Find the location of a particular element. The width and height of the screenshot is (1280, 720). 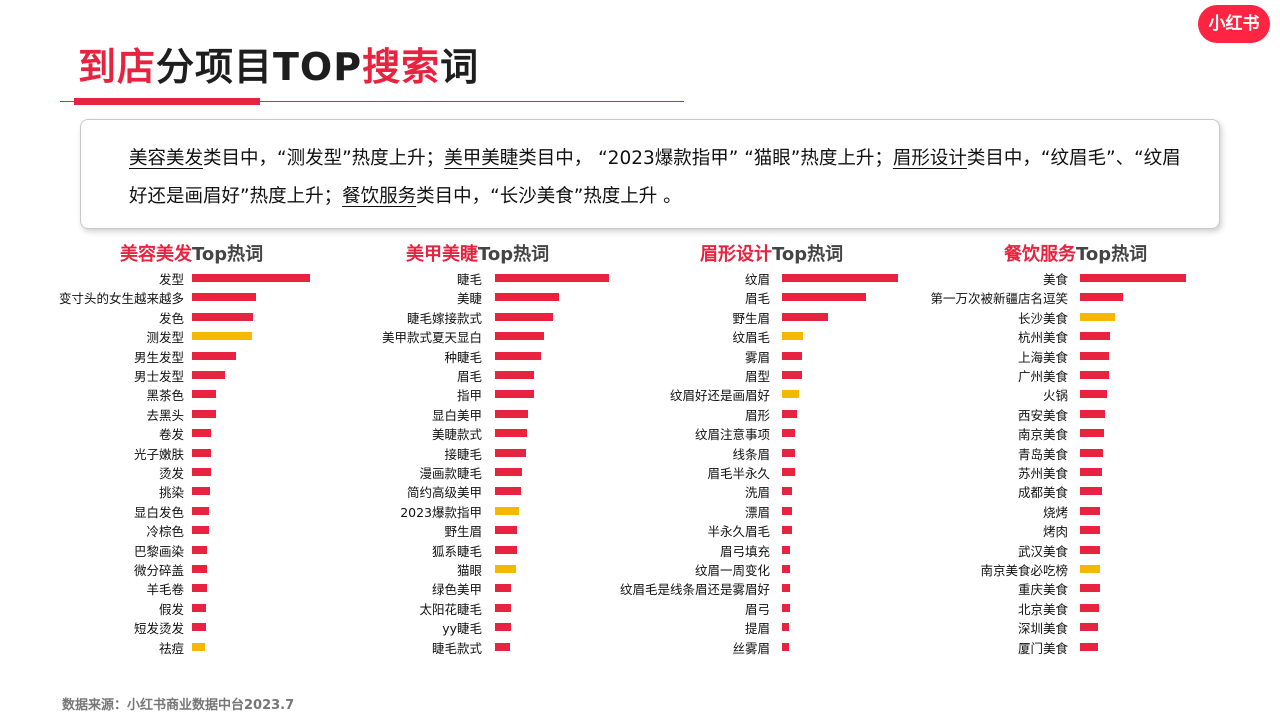

category-label: 丝雾眉 is located at coordinates (751, 648).